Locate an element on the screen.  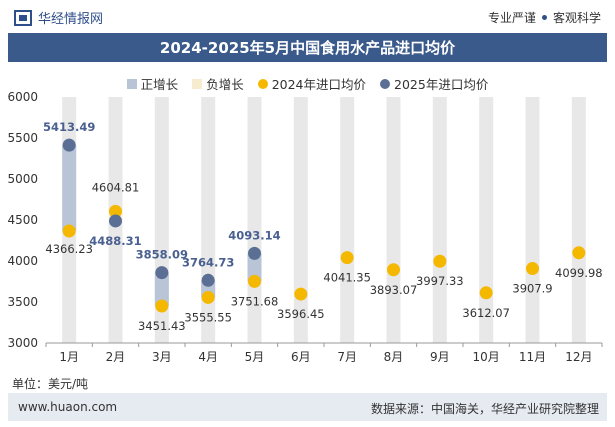
legend-item-negative: 负增长 is located at coordinates (218, 83).